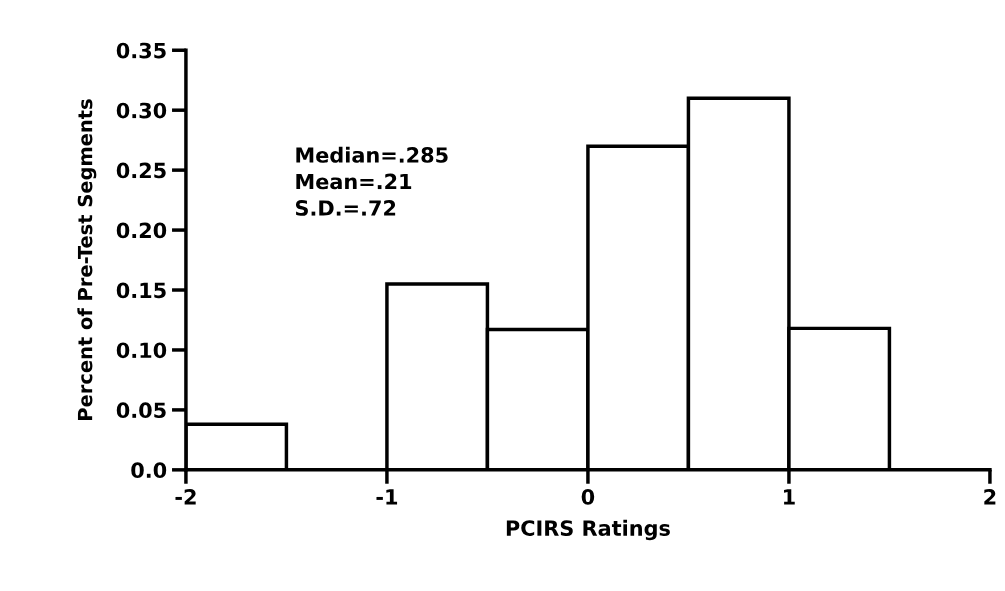 This screenshot has height=591, width=1005. Describe the element at coordinates (141, 410) in the screenshot. I see `y-tick-label: 0.05` at that location.